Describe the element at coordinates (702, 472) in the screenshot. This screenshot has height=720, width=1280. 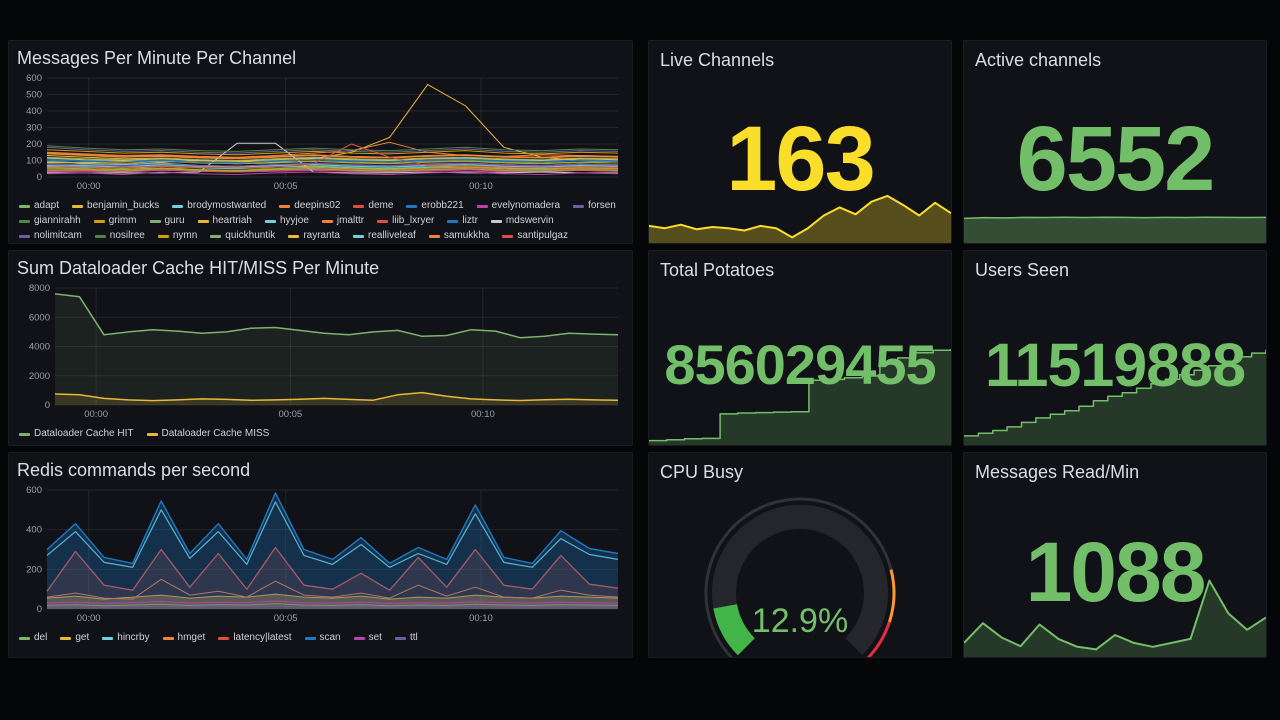
I see `panel-title: CPU Busy` at that location.